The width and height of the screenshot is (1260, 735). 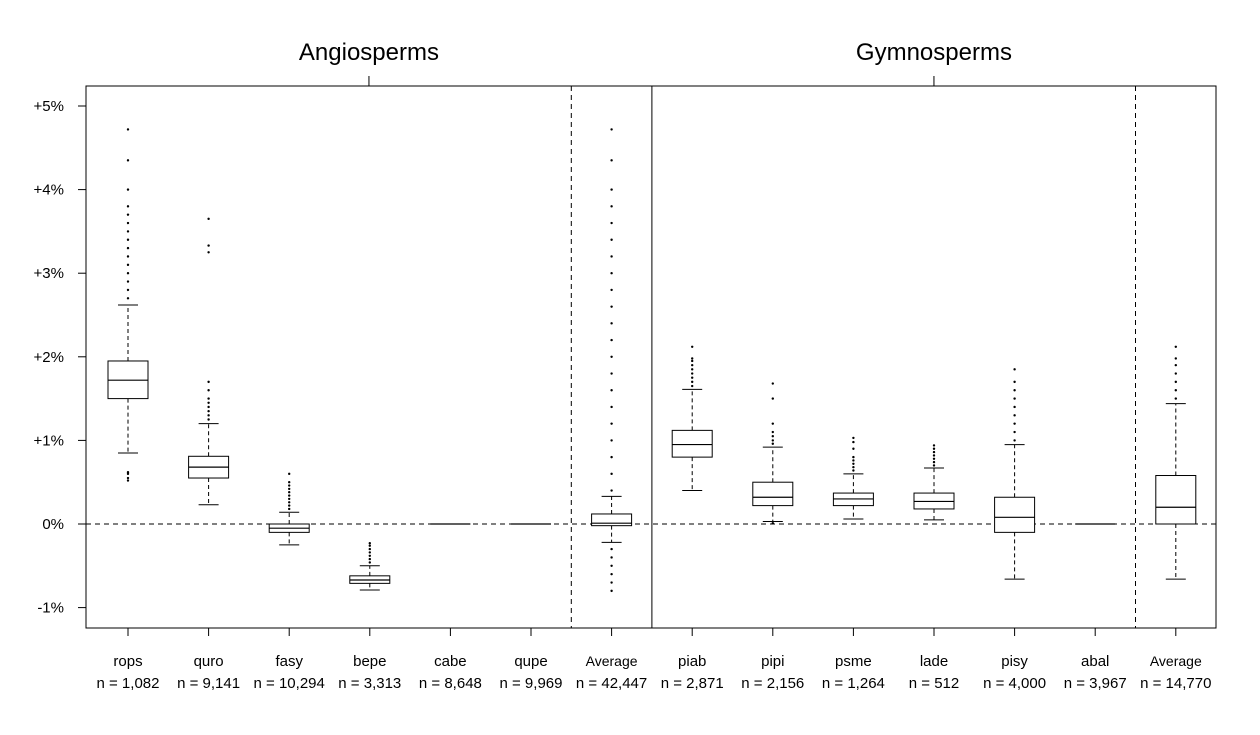 I want to click on x-count-label: n = 3,313, so click(x=369, y=683).